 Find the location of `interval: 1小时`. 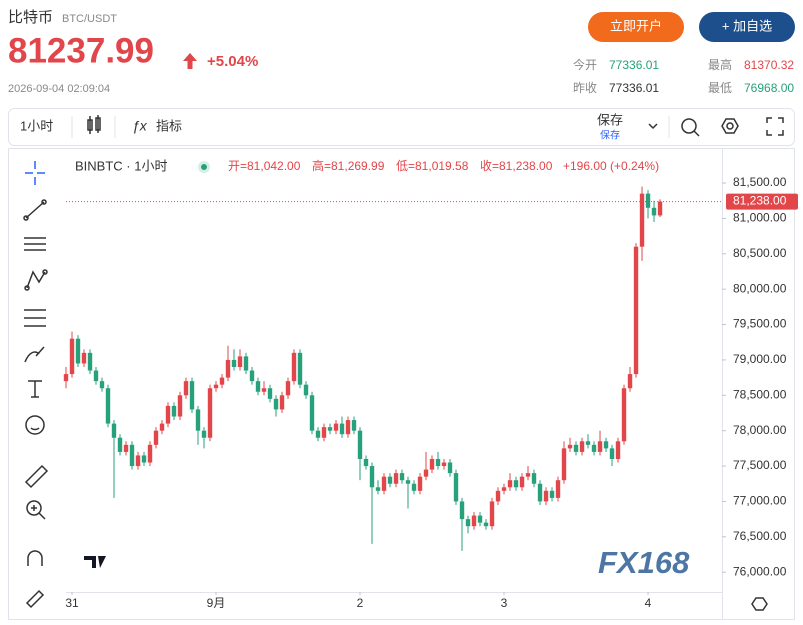

interval: 1小时 is located at coordinates (36, 125).